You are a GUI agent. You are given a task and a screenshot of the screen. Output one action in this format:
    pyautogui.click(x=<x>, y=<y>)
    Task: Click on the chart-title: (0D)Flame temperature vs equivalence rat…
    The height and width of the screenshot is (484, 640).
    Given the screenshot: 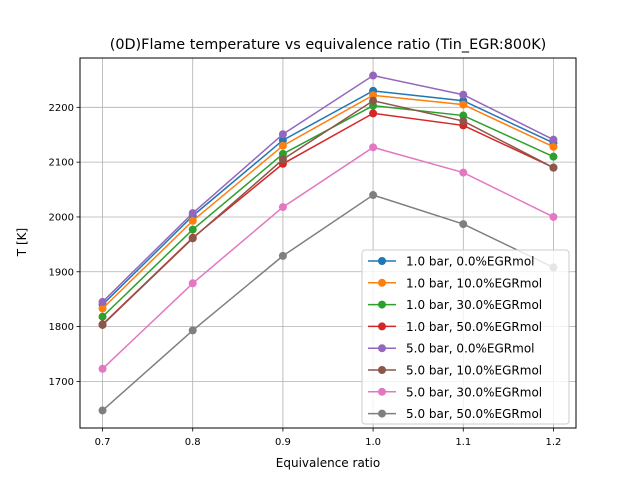 What is the action you would take?
    pyautogui.click(x=328, y=45)
    